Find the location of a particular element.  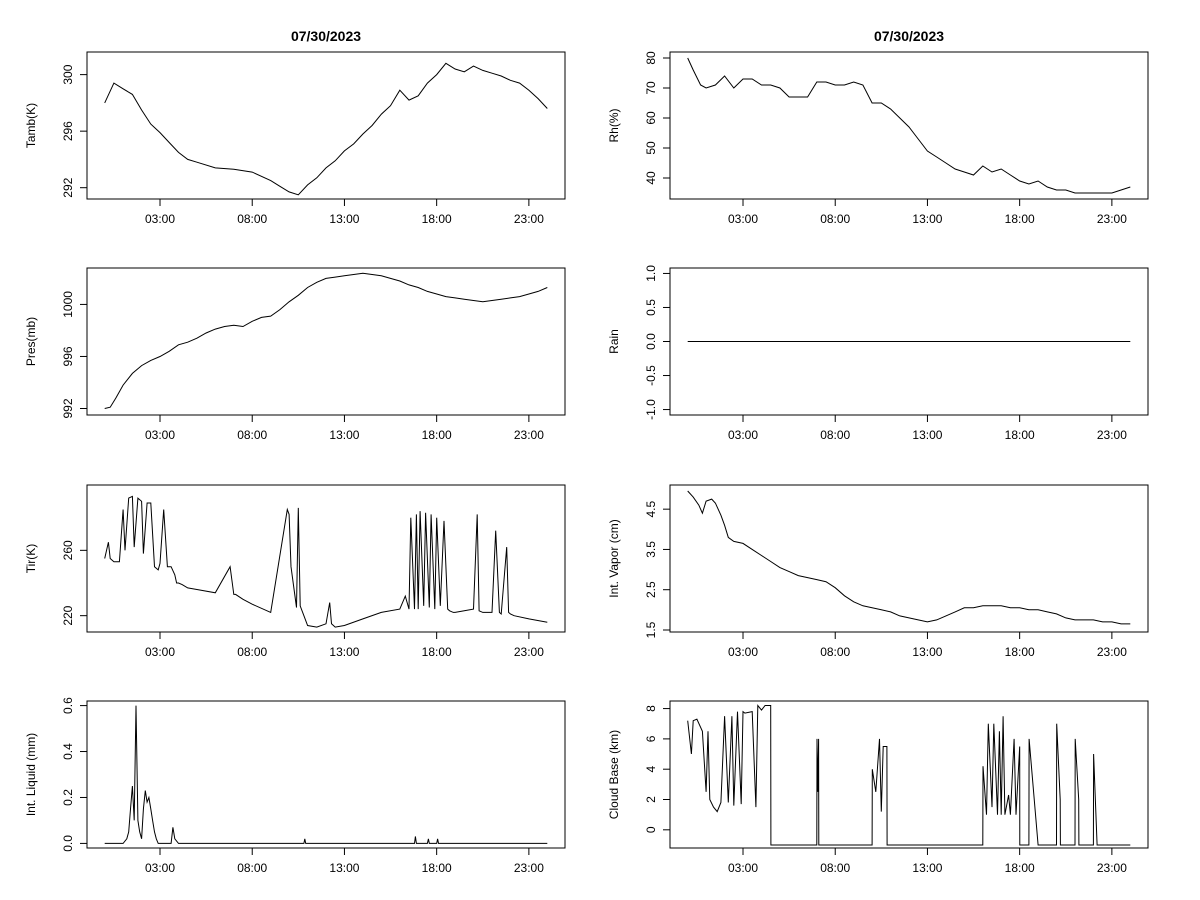

series-line-tir is located at coordinates (326, 561).